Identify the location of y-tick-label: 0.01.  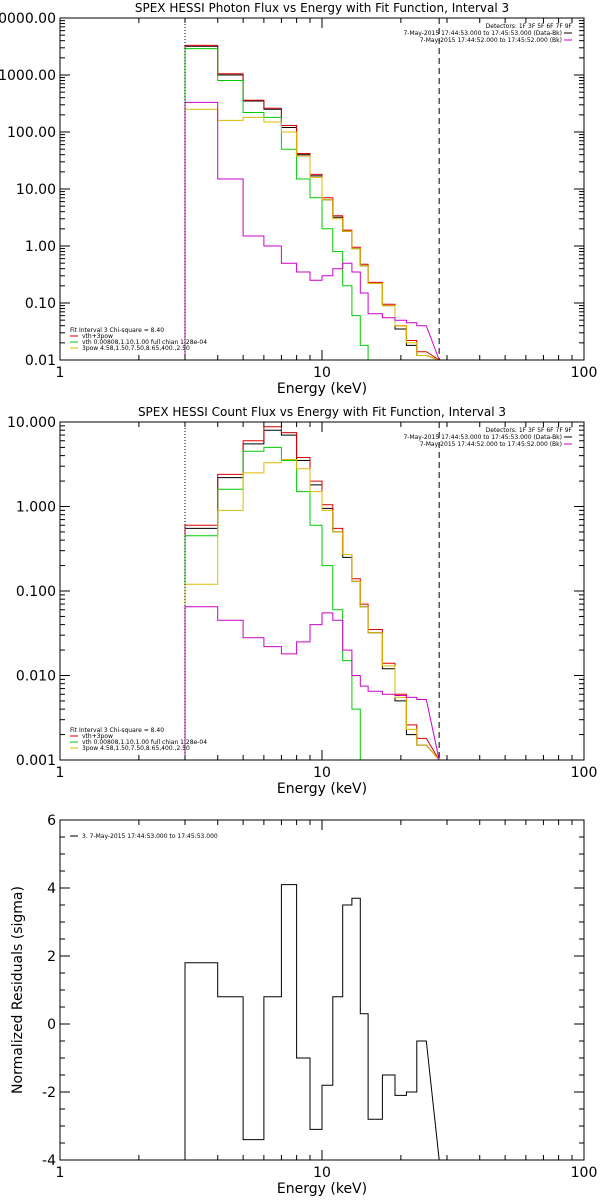
(40, 361).